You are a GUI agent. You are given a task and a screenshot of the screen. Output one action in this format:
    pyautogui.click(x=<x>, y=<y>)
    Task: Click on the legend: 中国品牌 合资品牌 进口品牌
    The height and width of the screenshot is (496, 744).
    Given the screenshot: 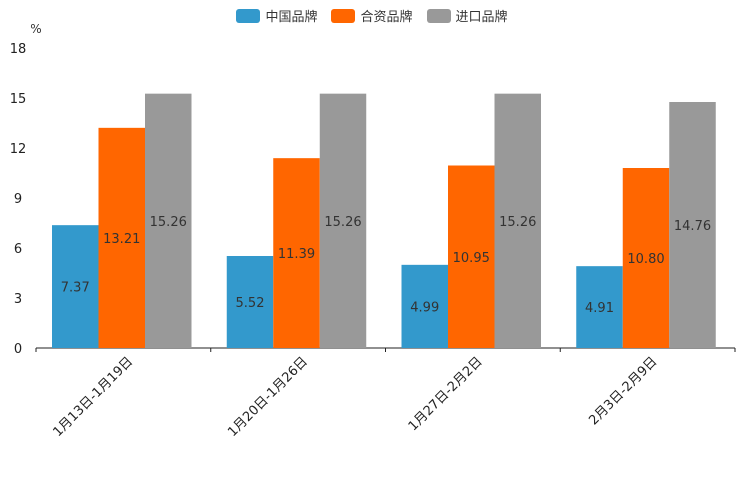 What is the action you would take?
    pyautogui.click(x=372, y=15)
    